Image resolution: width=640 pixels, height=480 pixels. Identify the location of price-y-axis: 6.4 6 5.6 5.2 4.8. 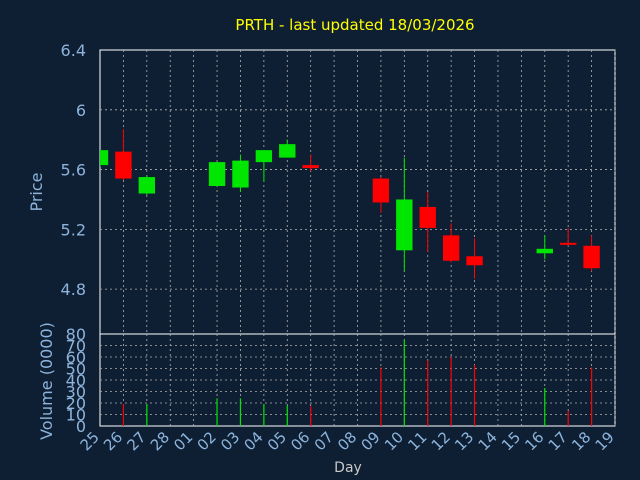
(73, 170).